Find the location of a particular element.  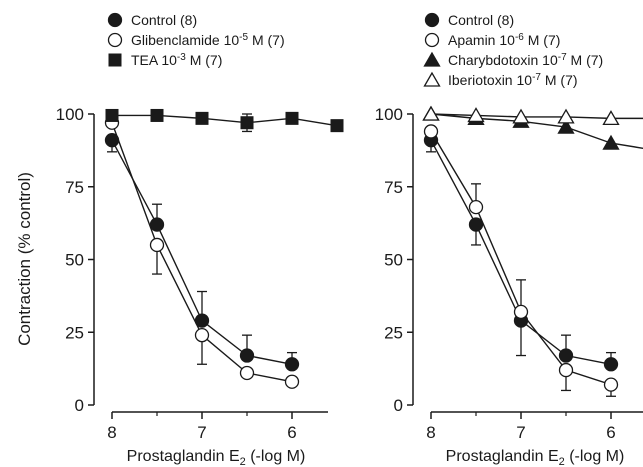

legend-label: TEA 10-3 M (7) is located at coordinates (176, 60).